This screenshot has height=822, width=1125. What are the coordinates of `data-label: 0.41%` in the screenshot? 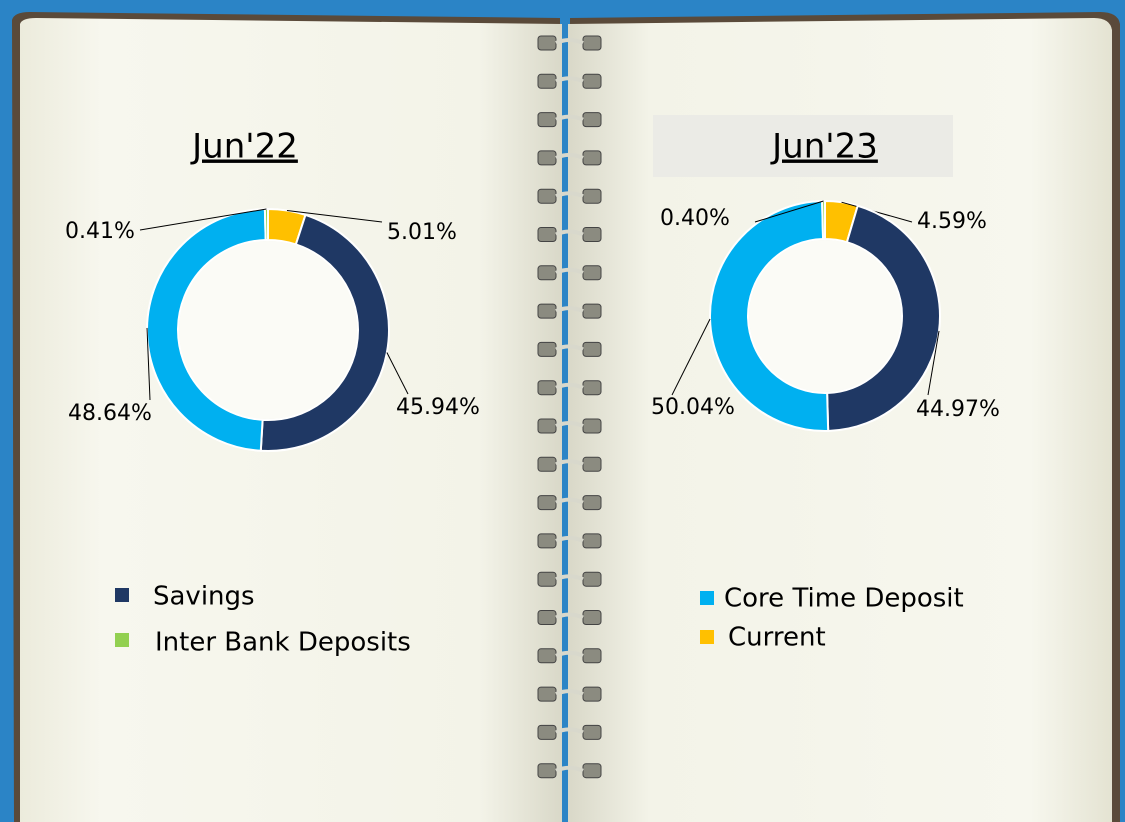 It's located at (100, 231).